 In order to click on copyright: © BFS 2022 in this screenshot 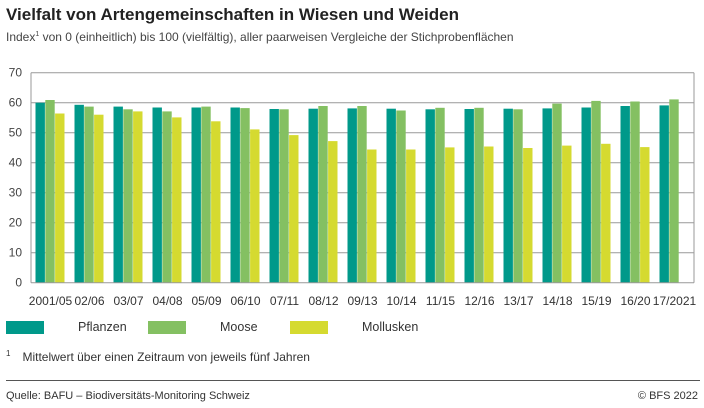, I will do `click(667, 396)`.